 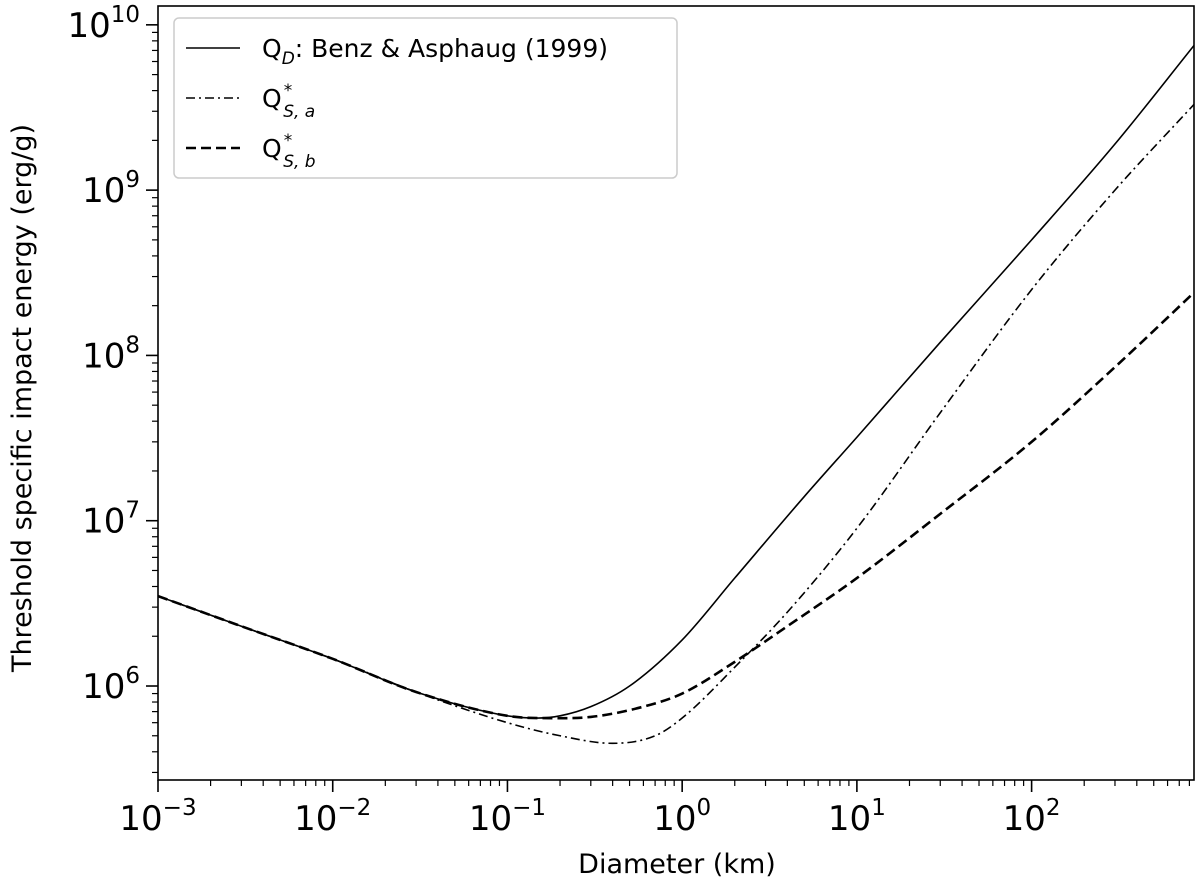 What do you see at coordinates (529, 808) in the screenshot?
I see `x-tick-exponent: −1` at bounding box center [529, 808].